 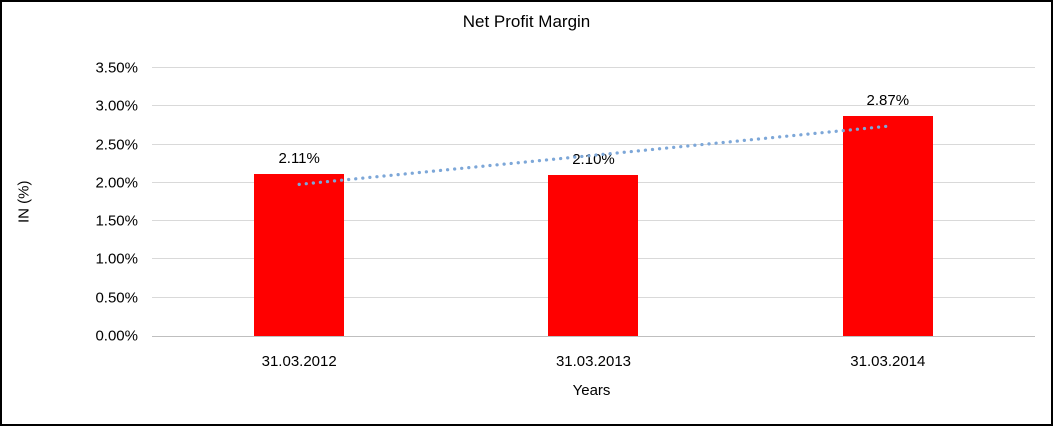 What do you see at coordinates (116, 298) in the screenshot?
I see `y-tick-label: 0.50%` at bounding box center [116, 298].